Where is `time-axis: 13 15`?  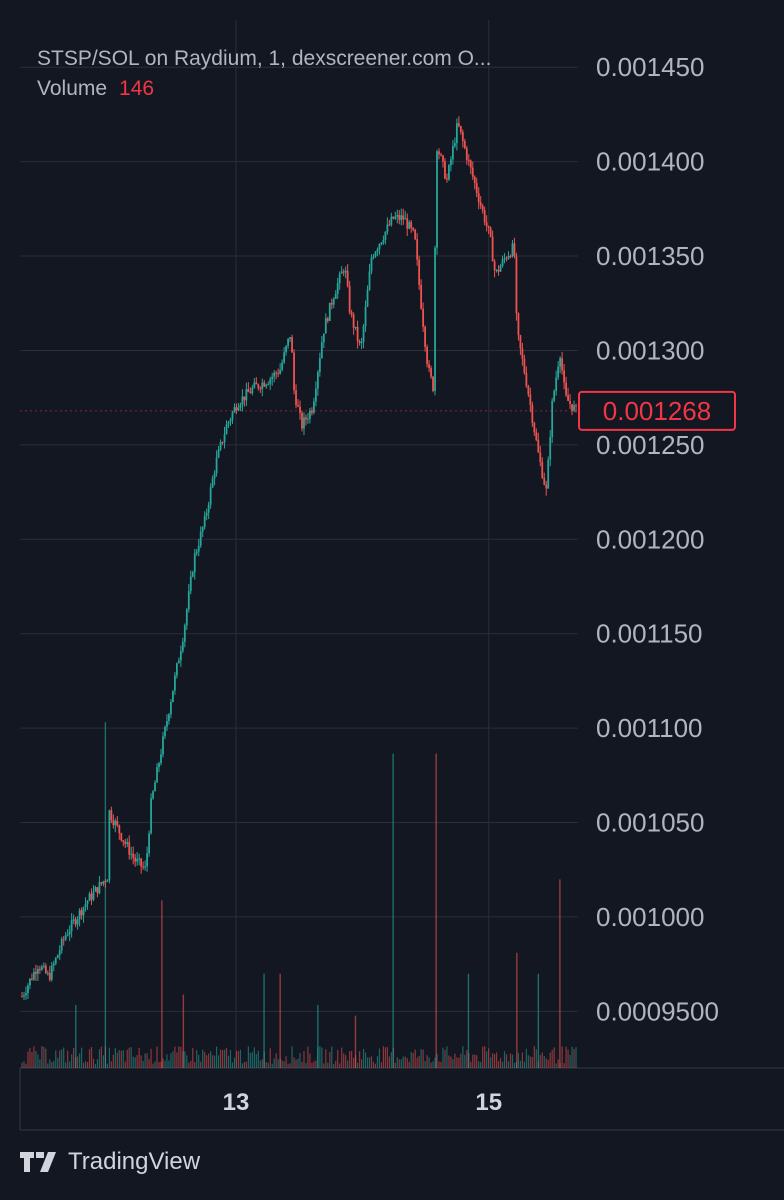
time-axis: 13 15 is located at coordinates (362, 1102).